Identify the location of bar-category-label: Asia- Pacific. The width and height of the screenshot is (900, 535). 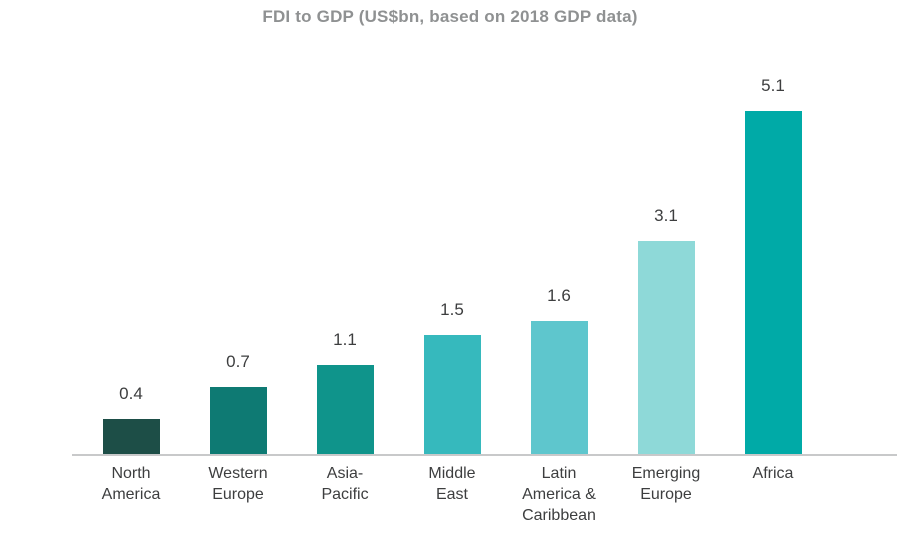
(345, 484).